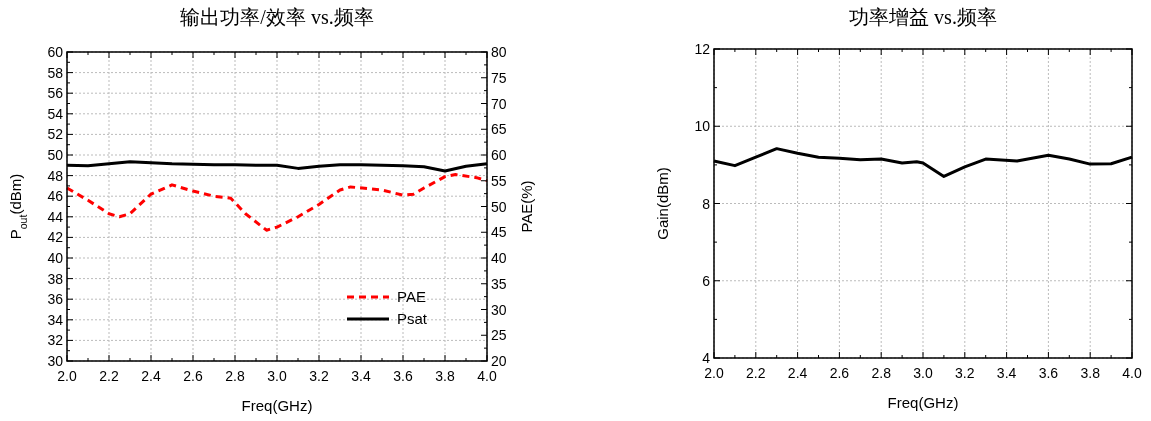 The width and height of the screenshot is (1151, 421). I want to click on y2-axis-title: PAE(%), so click(526, 206).